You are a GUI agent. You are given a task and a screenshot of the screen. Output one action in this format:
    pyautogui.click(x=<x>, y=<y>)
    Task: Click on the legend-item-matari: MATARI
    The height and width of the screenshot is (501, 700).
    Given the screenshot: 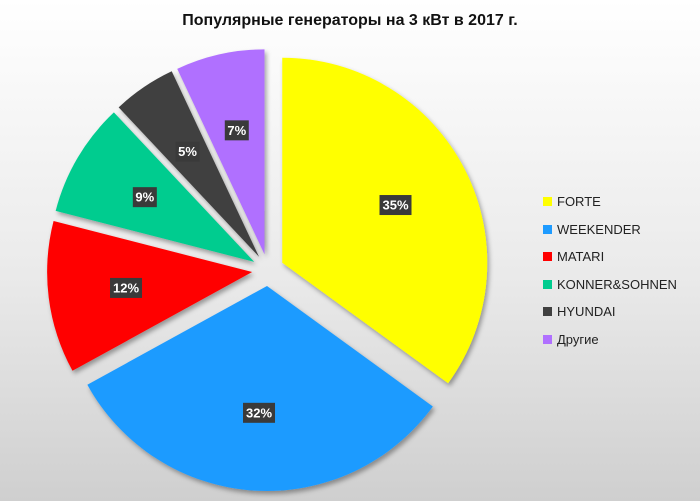 What is the action you would take?
    pyautogui.click(x=610, y=257)
    